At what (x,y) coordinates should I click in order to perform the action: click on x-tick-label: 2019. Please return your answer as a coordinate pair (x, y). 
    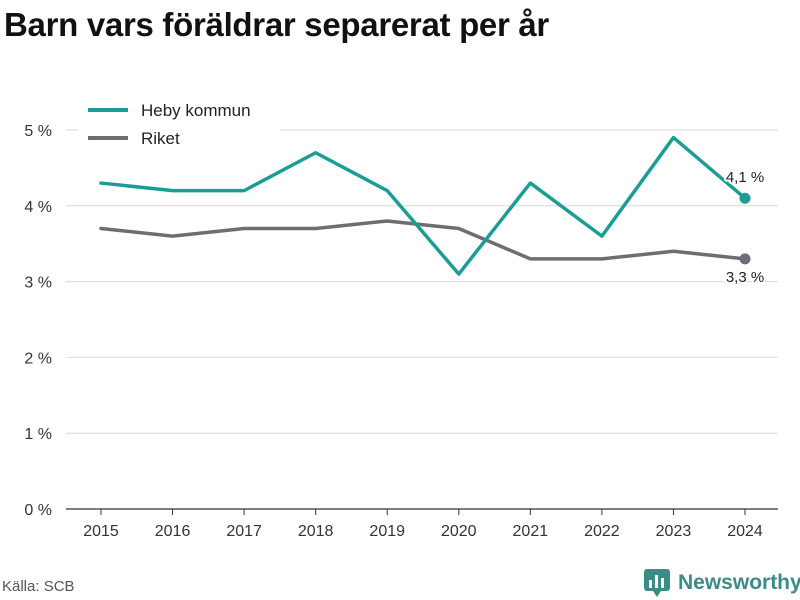
    Looking at the image, I should click on (387, 531).